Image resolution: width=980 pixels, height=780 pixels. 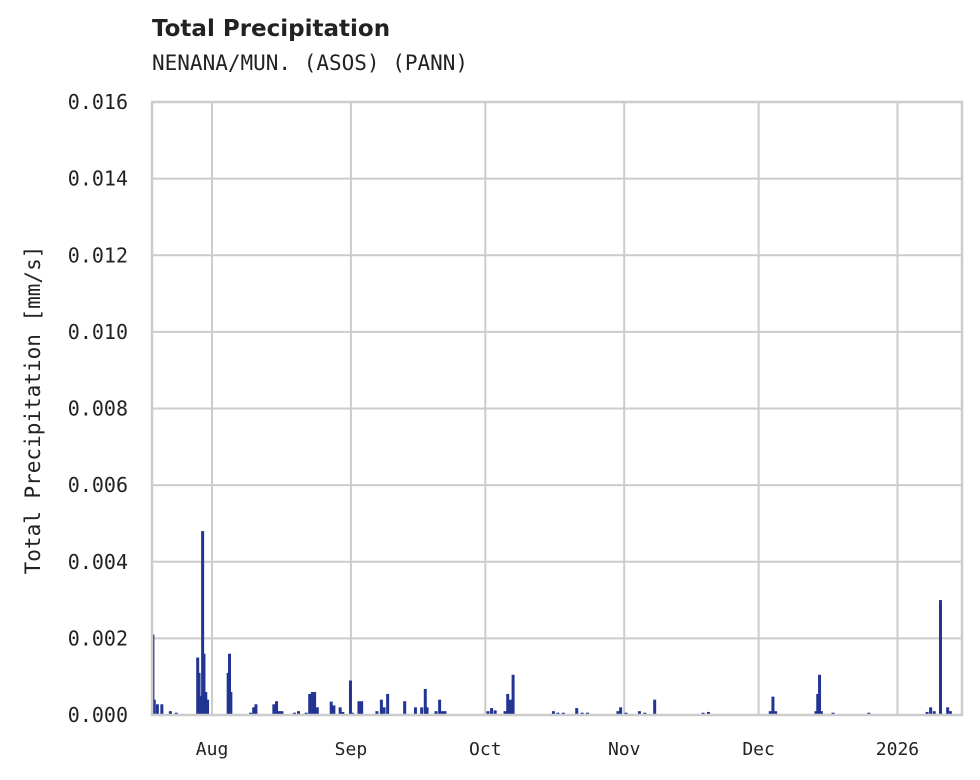 I want to click on y-tick-label: 0.008, so click(x=98, y=409).